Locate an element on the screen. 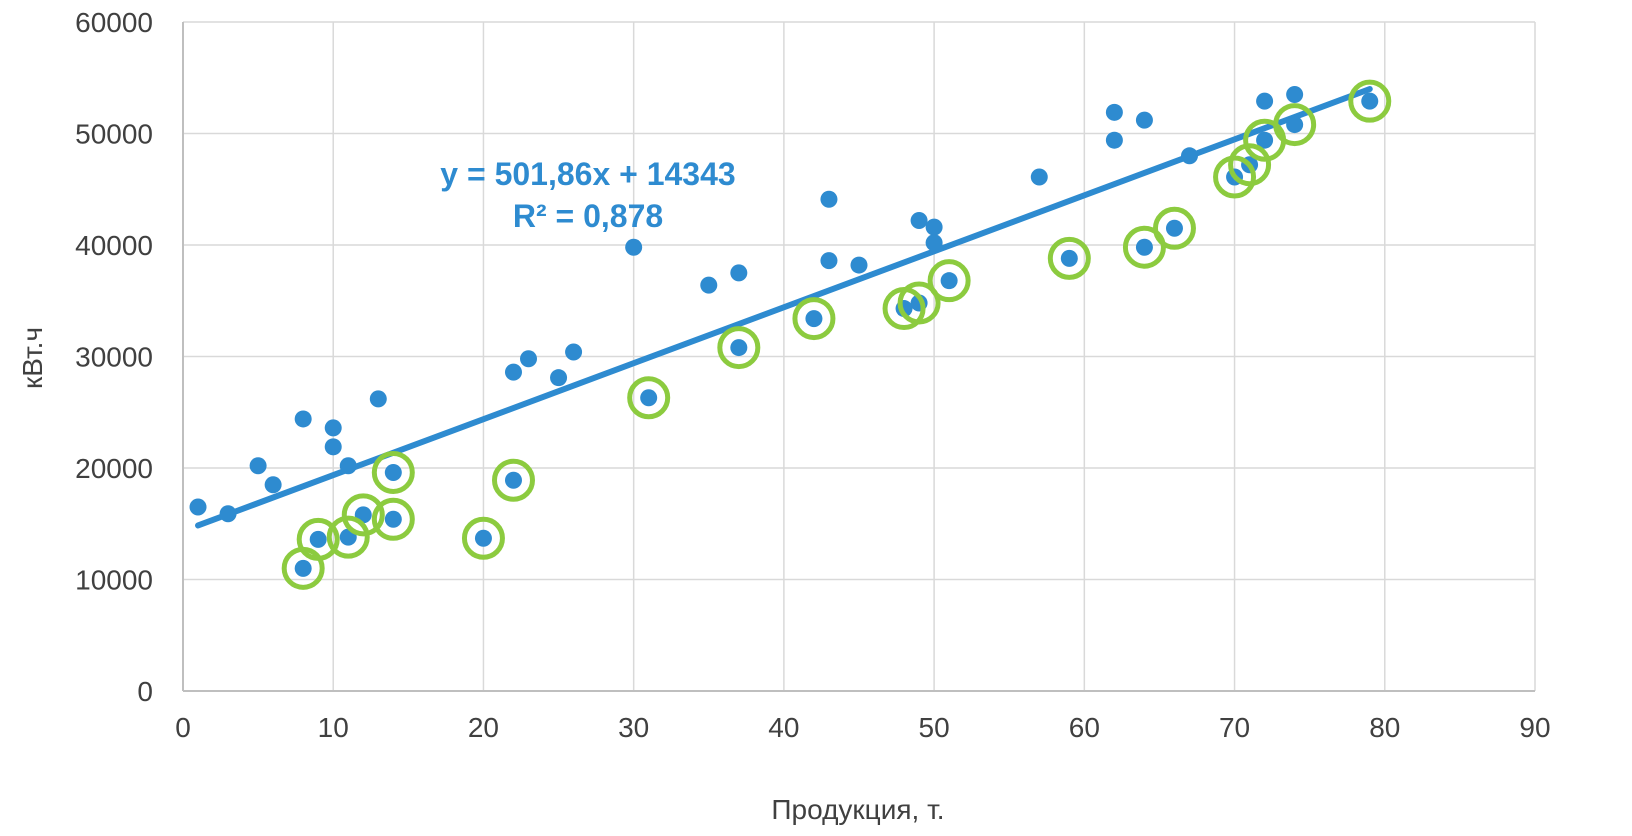 This screenshot has height=836, width=1632. x-tick-label: 40 is located at coordinates (783, 727).